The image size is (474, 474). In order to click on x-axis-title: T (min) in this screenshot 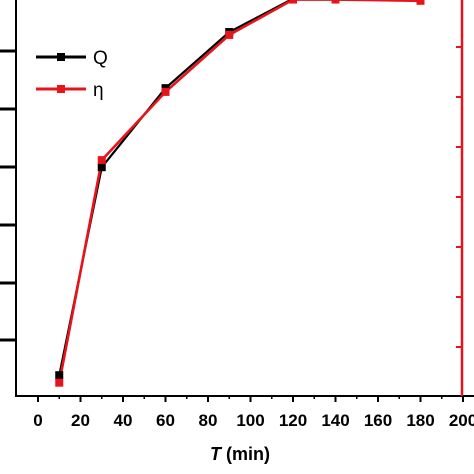, I will do `click(240, 454)`.